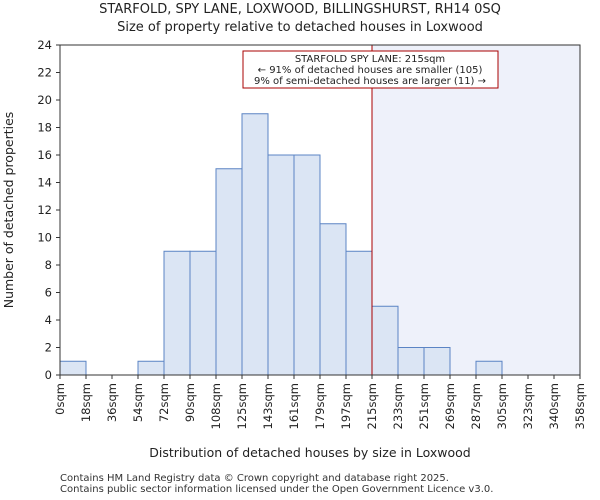 Image resolution: width=600 pixels, height=500 pixels. Describe the element at coordinates (385, 340) in the screenshot. I see `bar-215sqm` at that location.